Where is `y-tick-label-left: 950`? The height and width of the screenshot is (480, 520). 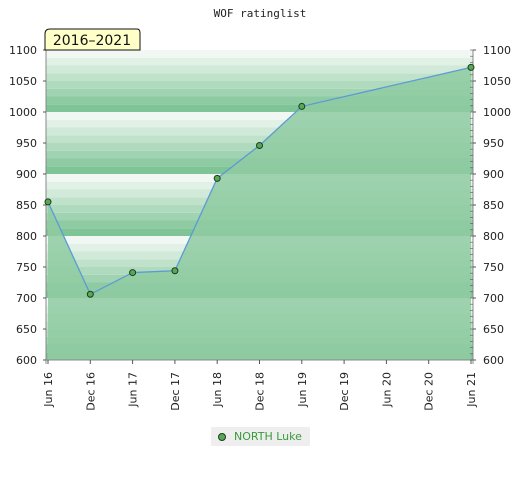
y-tick-label-left: 950 is located at coordinates (26, 143).